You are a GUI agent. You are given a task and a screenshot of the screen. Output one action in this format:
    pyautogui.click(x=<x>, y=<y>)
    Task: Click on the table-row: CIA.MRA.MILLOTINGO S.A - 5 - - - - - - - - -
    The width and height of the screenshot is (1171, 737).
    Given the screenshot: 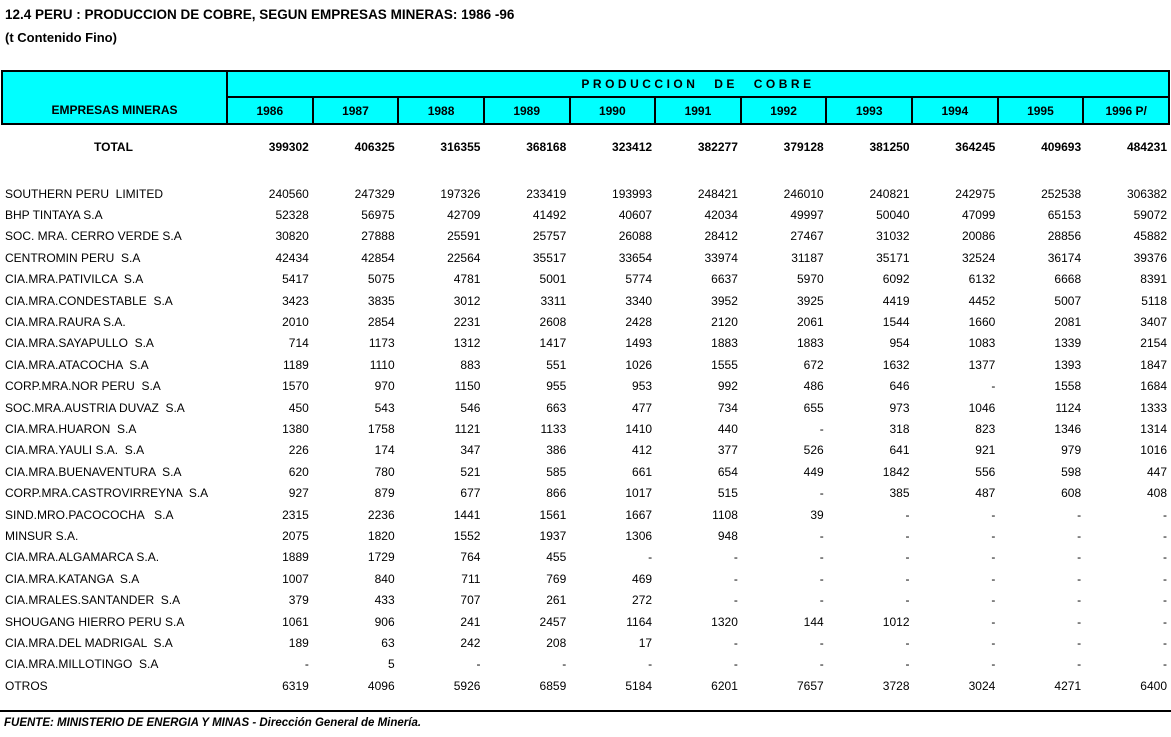 What is the action you would take?
    pyautogui.click(x=585, y=664)
    